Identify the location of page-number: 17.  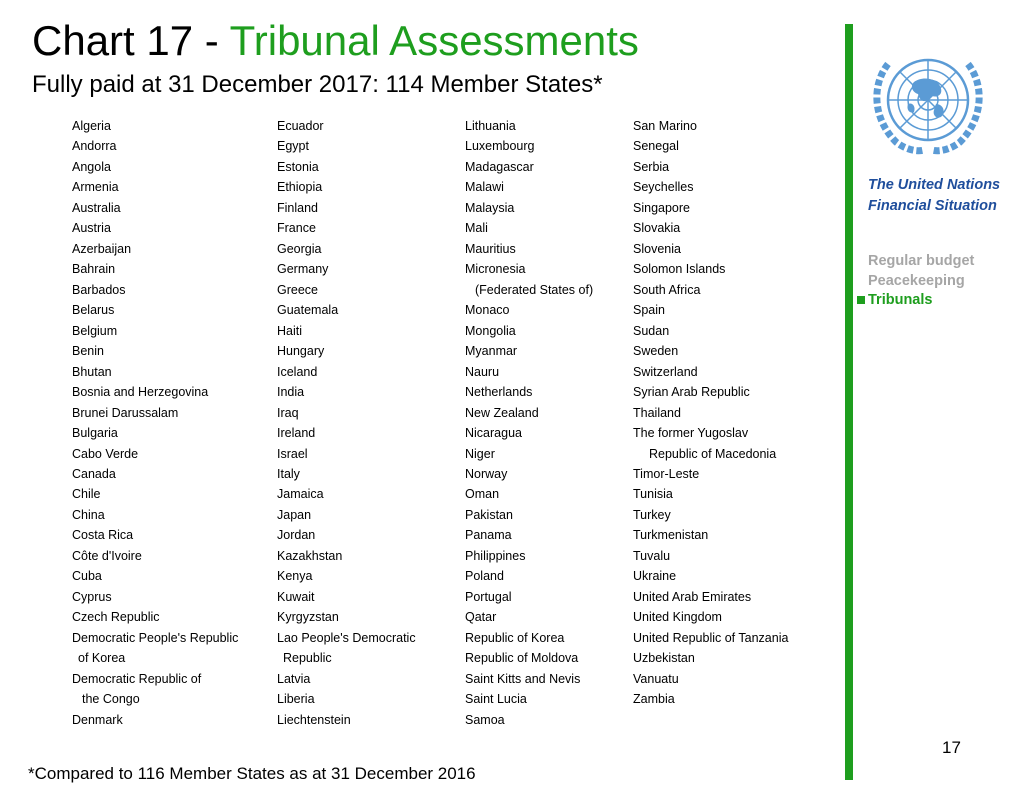
(951, 747).